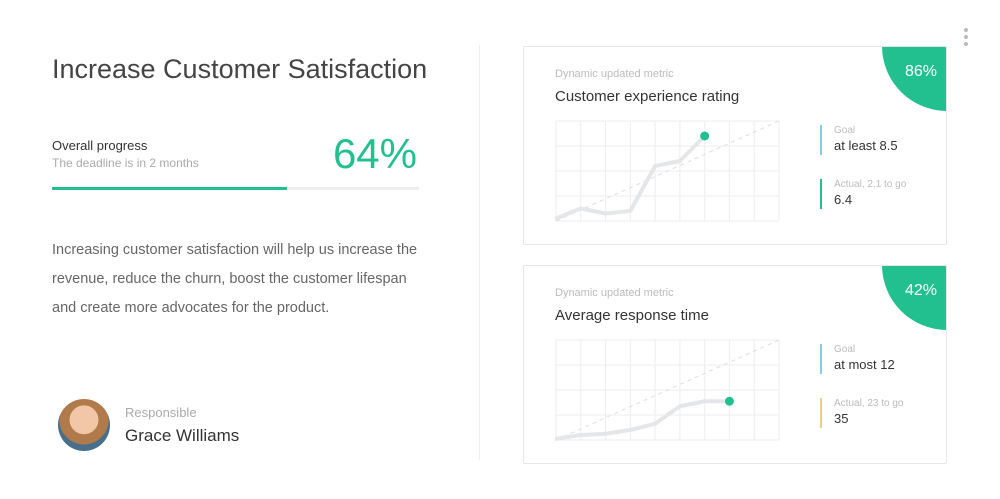 Image resolution: width=1000 pixels, height=499 pixels. What do you see at coordinates (125, 163) in the screenshot?
I see `progress-deadline: The deadline is in 2 months` at bounding box center [125, 163].